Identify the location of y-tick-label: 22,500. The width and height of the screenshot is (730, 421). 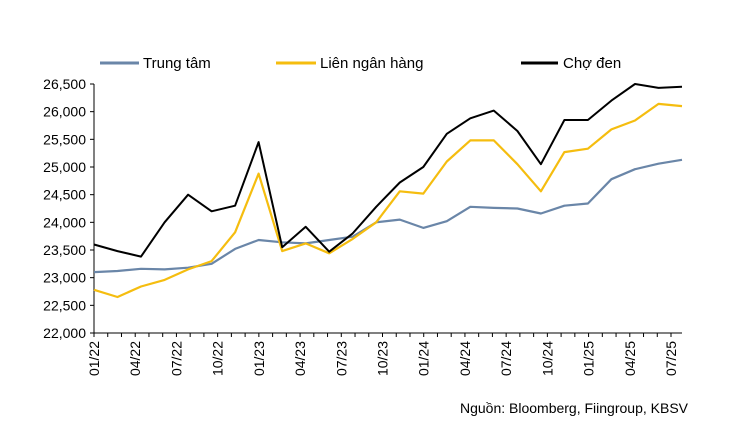
(64, 305).